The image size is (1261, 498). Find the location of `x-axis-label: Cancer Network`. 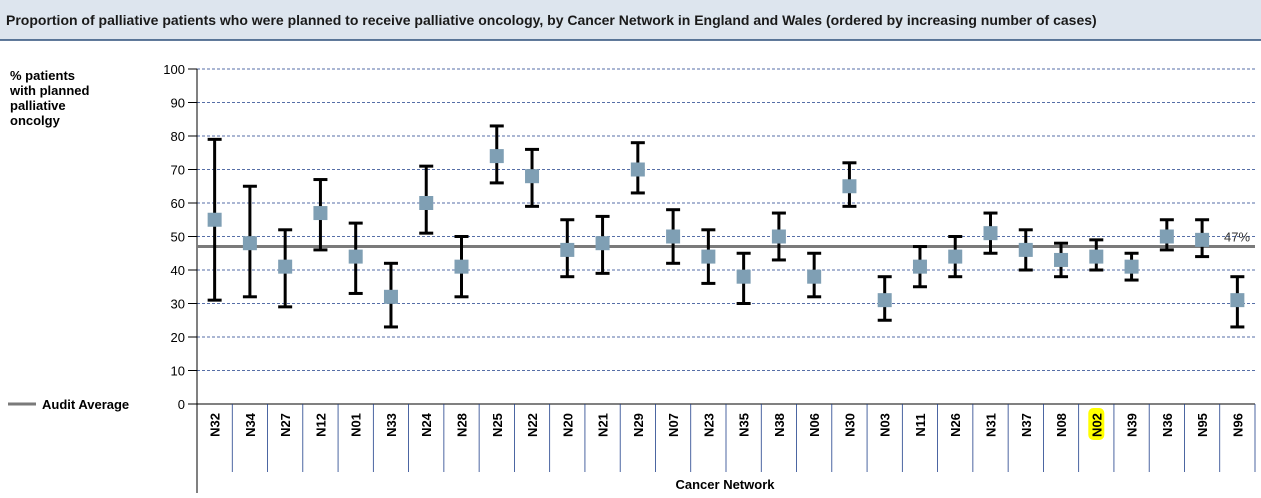

x-axis-label: Cancer Network is located at coordinates (726, 484).